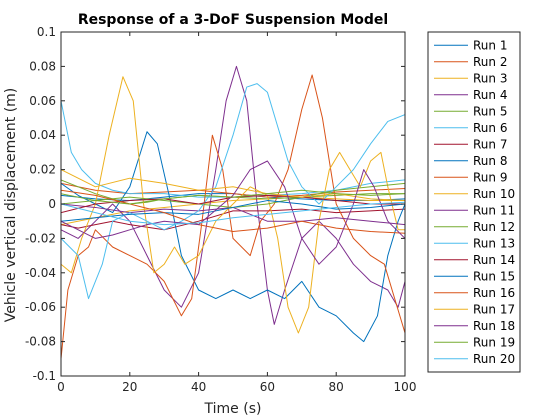 Image resolution: width=560 pixels, height=420 pixels. What do you see at coordinates (470, 45) in the screenshot?
I see `legend-item-run-1: Run 1` at bounding box center [470, 45].